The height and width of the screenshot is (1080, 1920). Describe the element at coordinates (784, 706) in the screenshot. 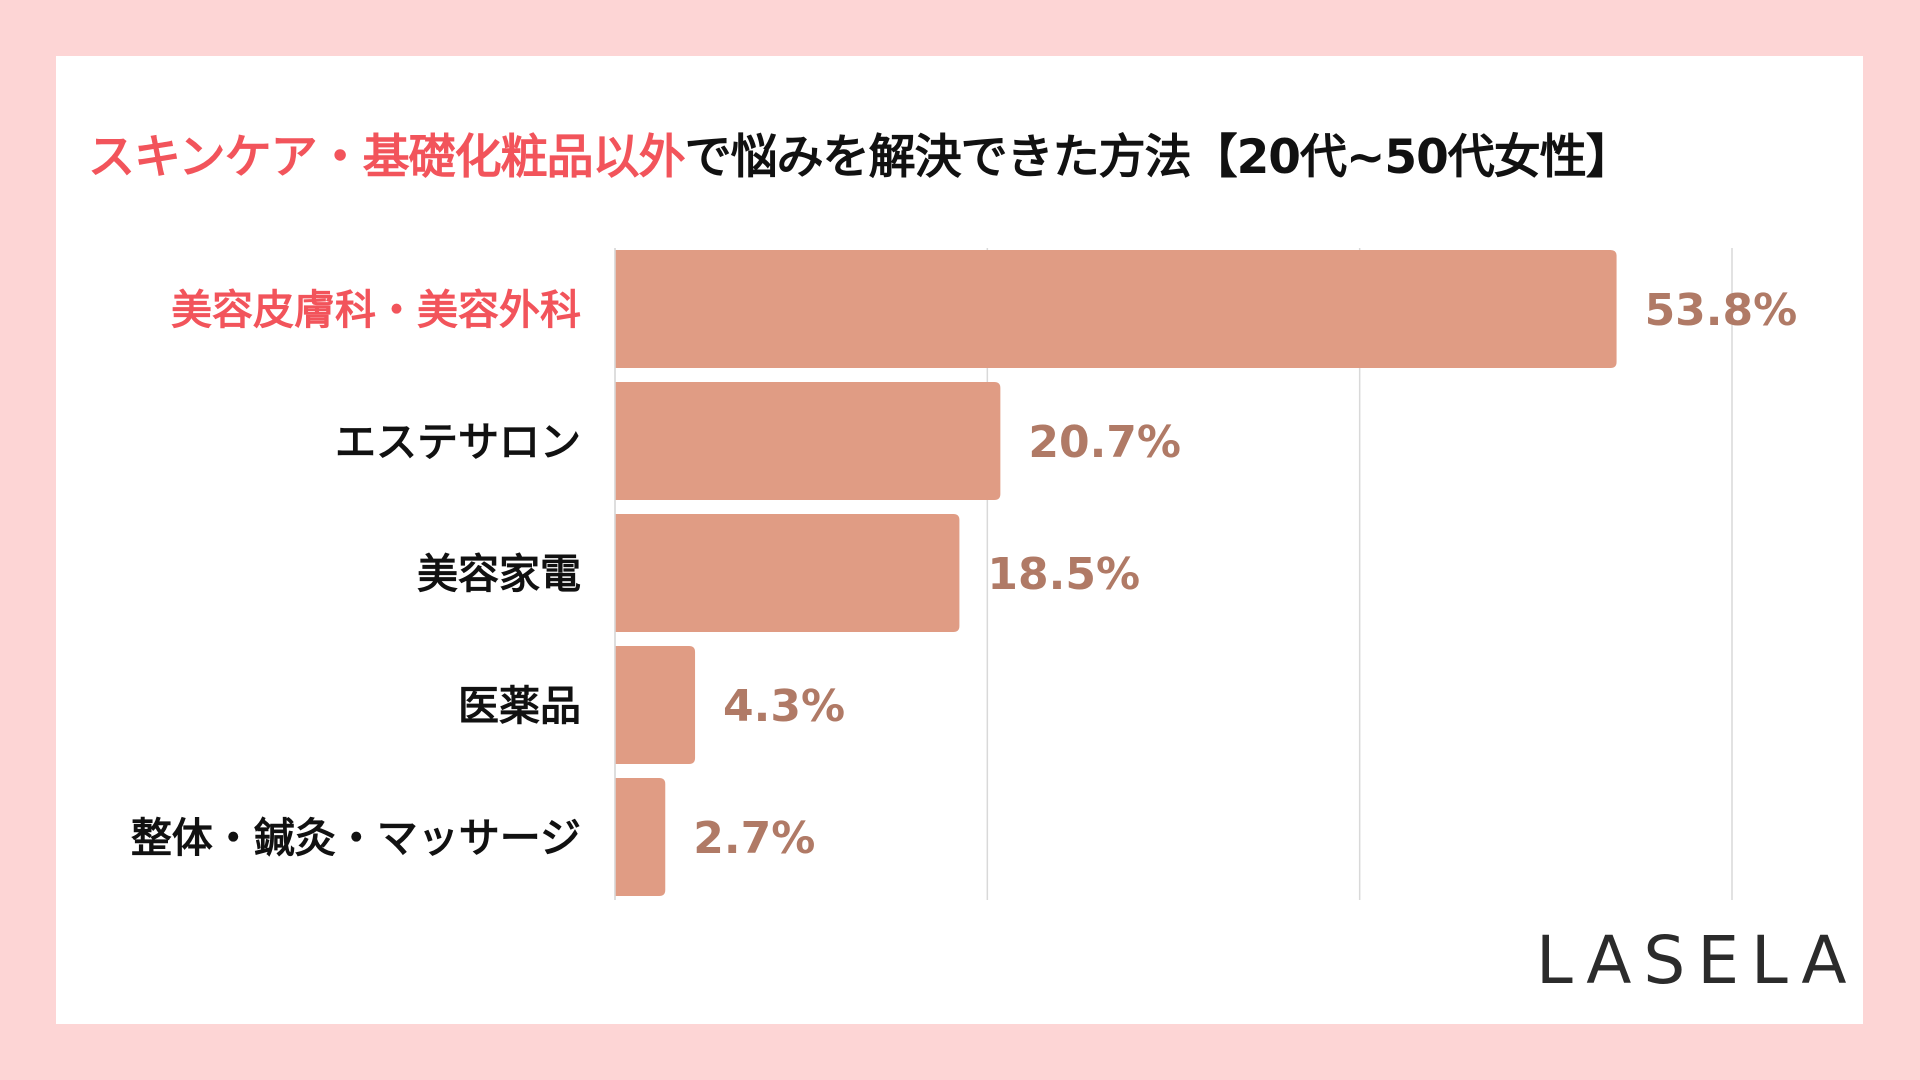

I see `value-label: 4.3%` at that location.